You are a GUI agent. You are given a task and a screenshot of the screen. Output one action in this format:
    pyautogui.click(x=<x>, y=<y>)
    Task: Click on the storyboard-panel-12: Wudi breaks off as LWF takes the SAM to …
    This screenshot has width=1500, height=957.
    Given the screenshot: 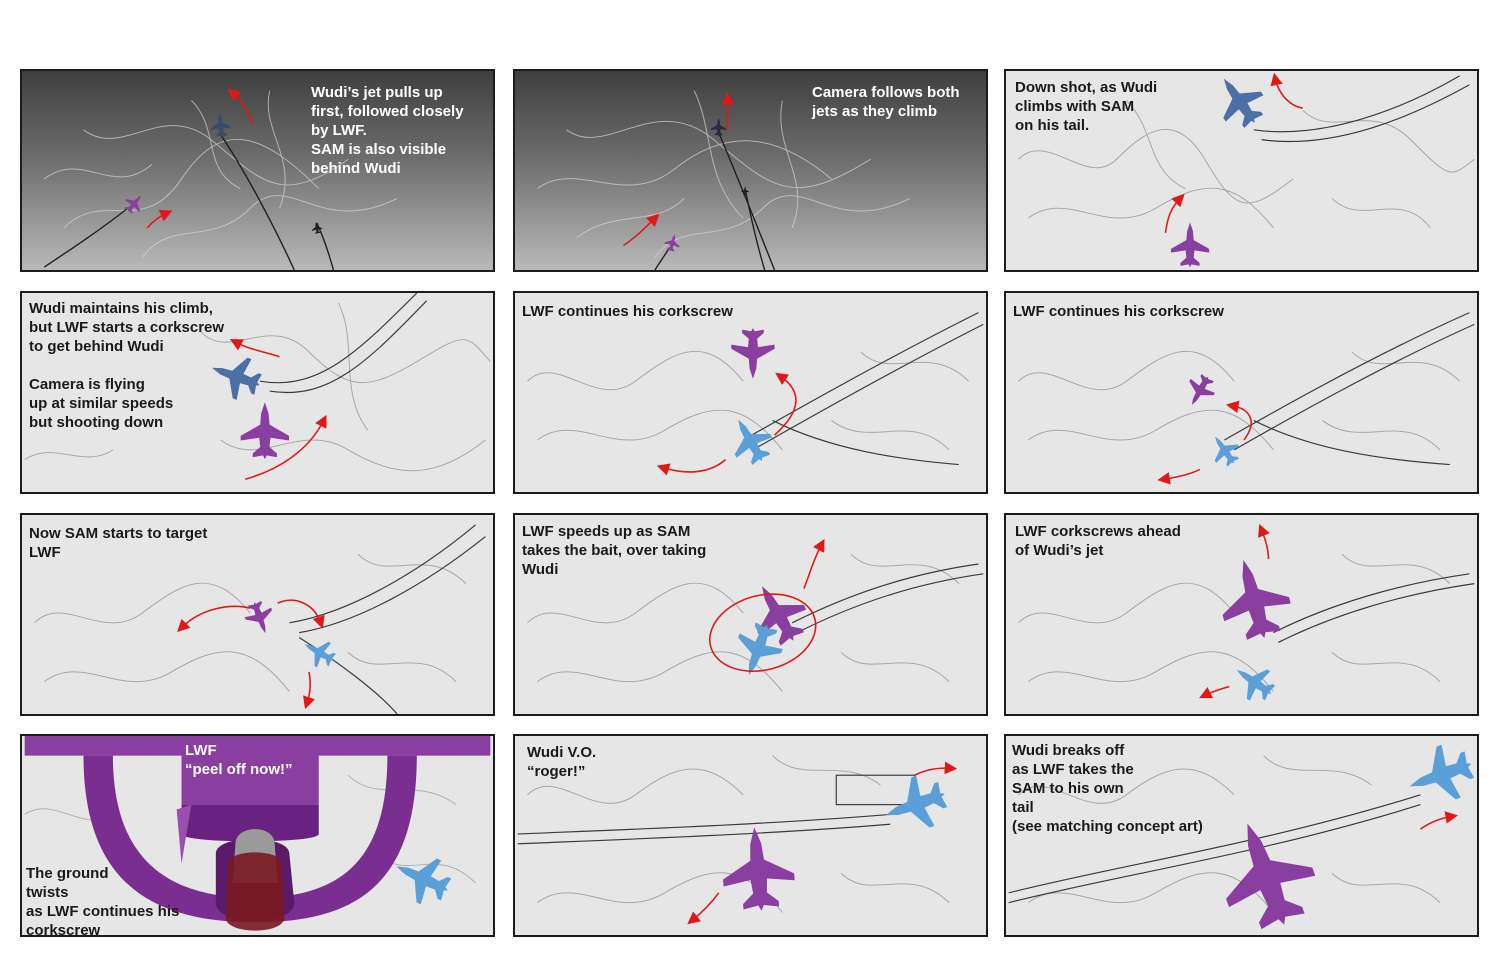 What is the action you would take?
    pyautogui.click(x=1241, y=835)
    